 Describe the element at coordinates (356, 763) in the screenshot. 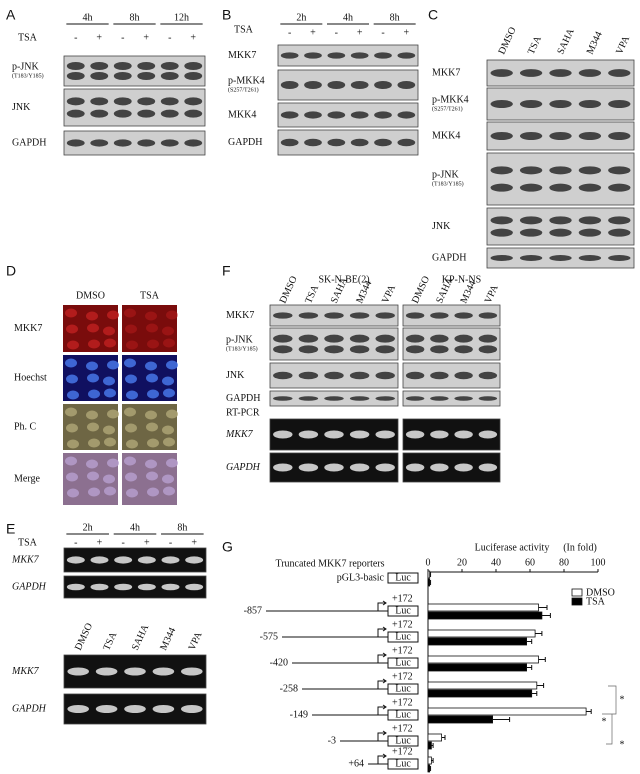

I see `construct-label: +64` at that location.